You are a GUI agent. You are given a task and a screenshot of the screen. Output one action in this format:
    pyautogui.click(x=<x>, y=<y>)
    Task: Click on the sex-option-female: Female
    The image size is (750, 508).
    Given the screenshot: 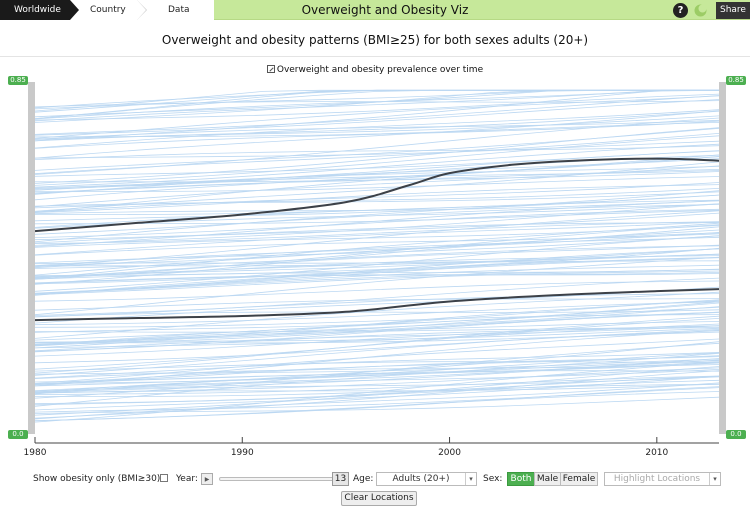 What is the action you would take?
    pyautogui.click(x=579, y=479)
    